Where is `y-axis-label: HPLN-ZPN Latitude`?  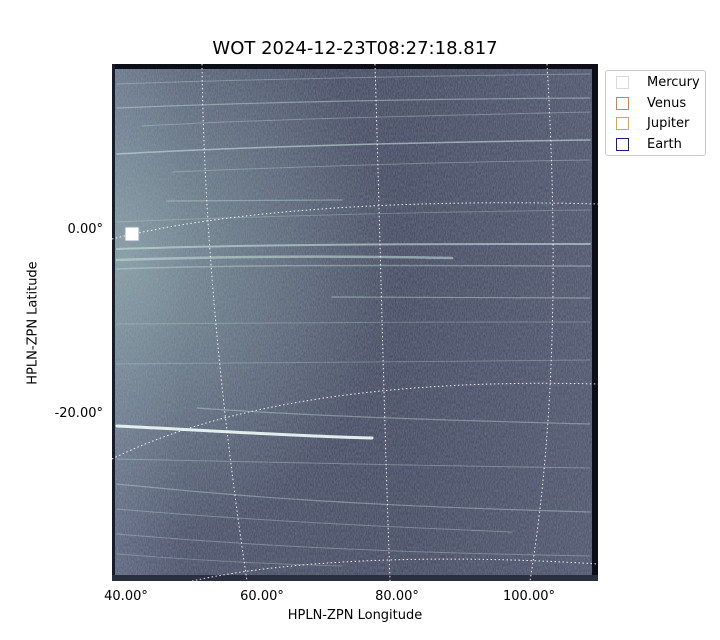
y-axis-label: HPLN-ZPN Latitude is located at coordinates (33, 323).